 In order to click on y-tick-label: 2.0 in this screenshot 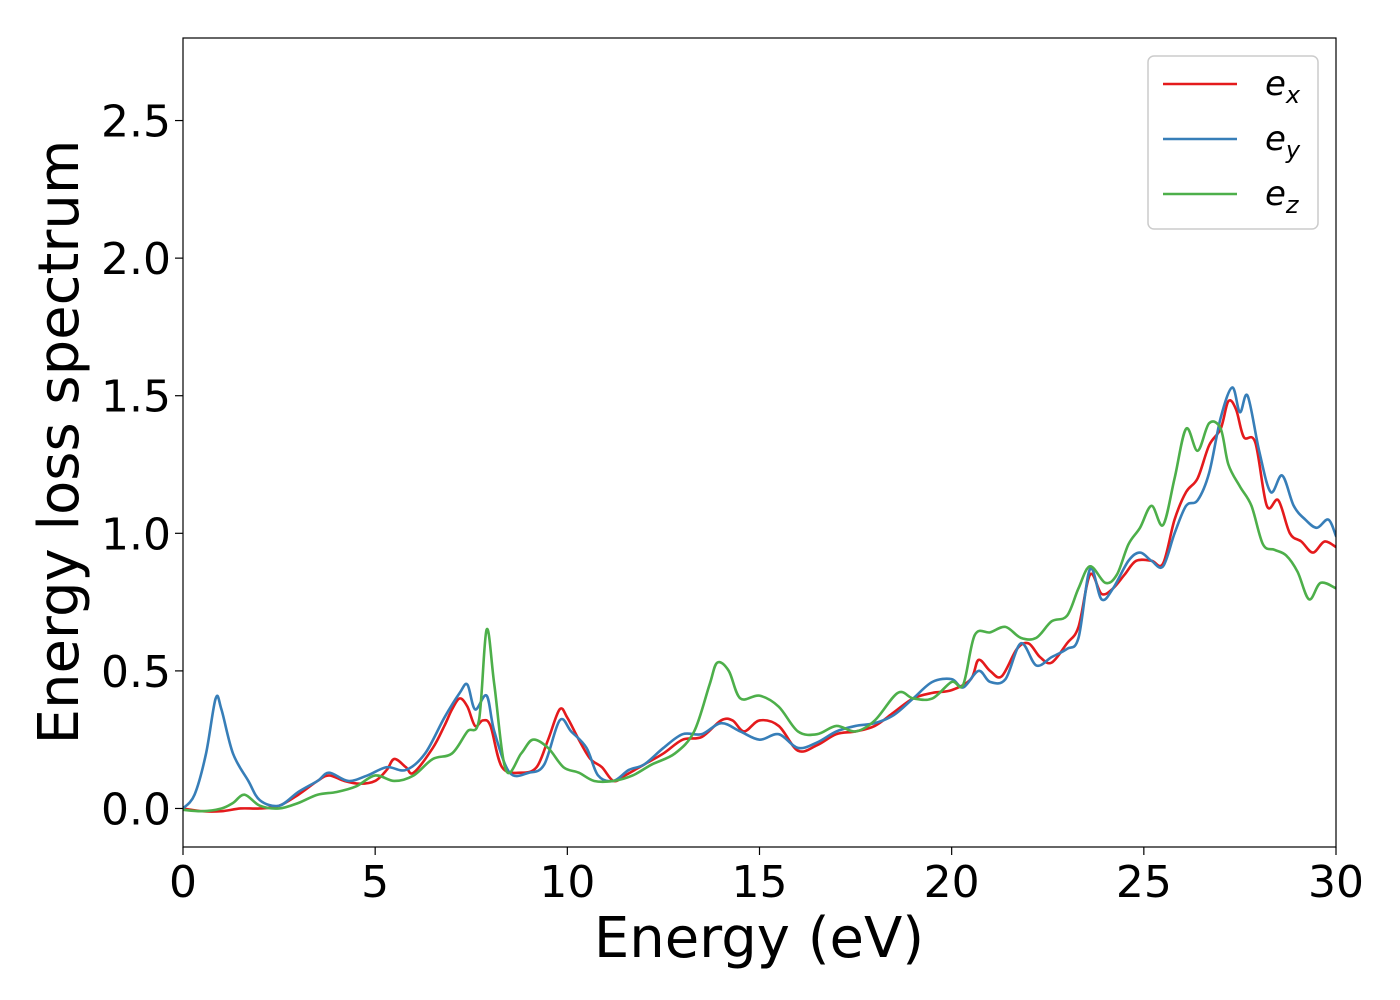, I will do `click(136, 259)`.